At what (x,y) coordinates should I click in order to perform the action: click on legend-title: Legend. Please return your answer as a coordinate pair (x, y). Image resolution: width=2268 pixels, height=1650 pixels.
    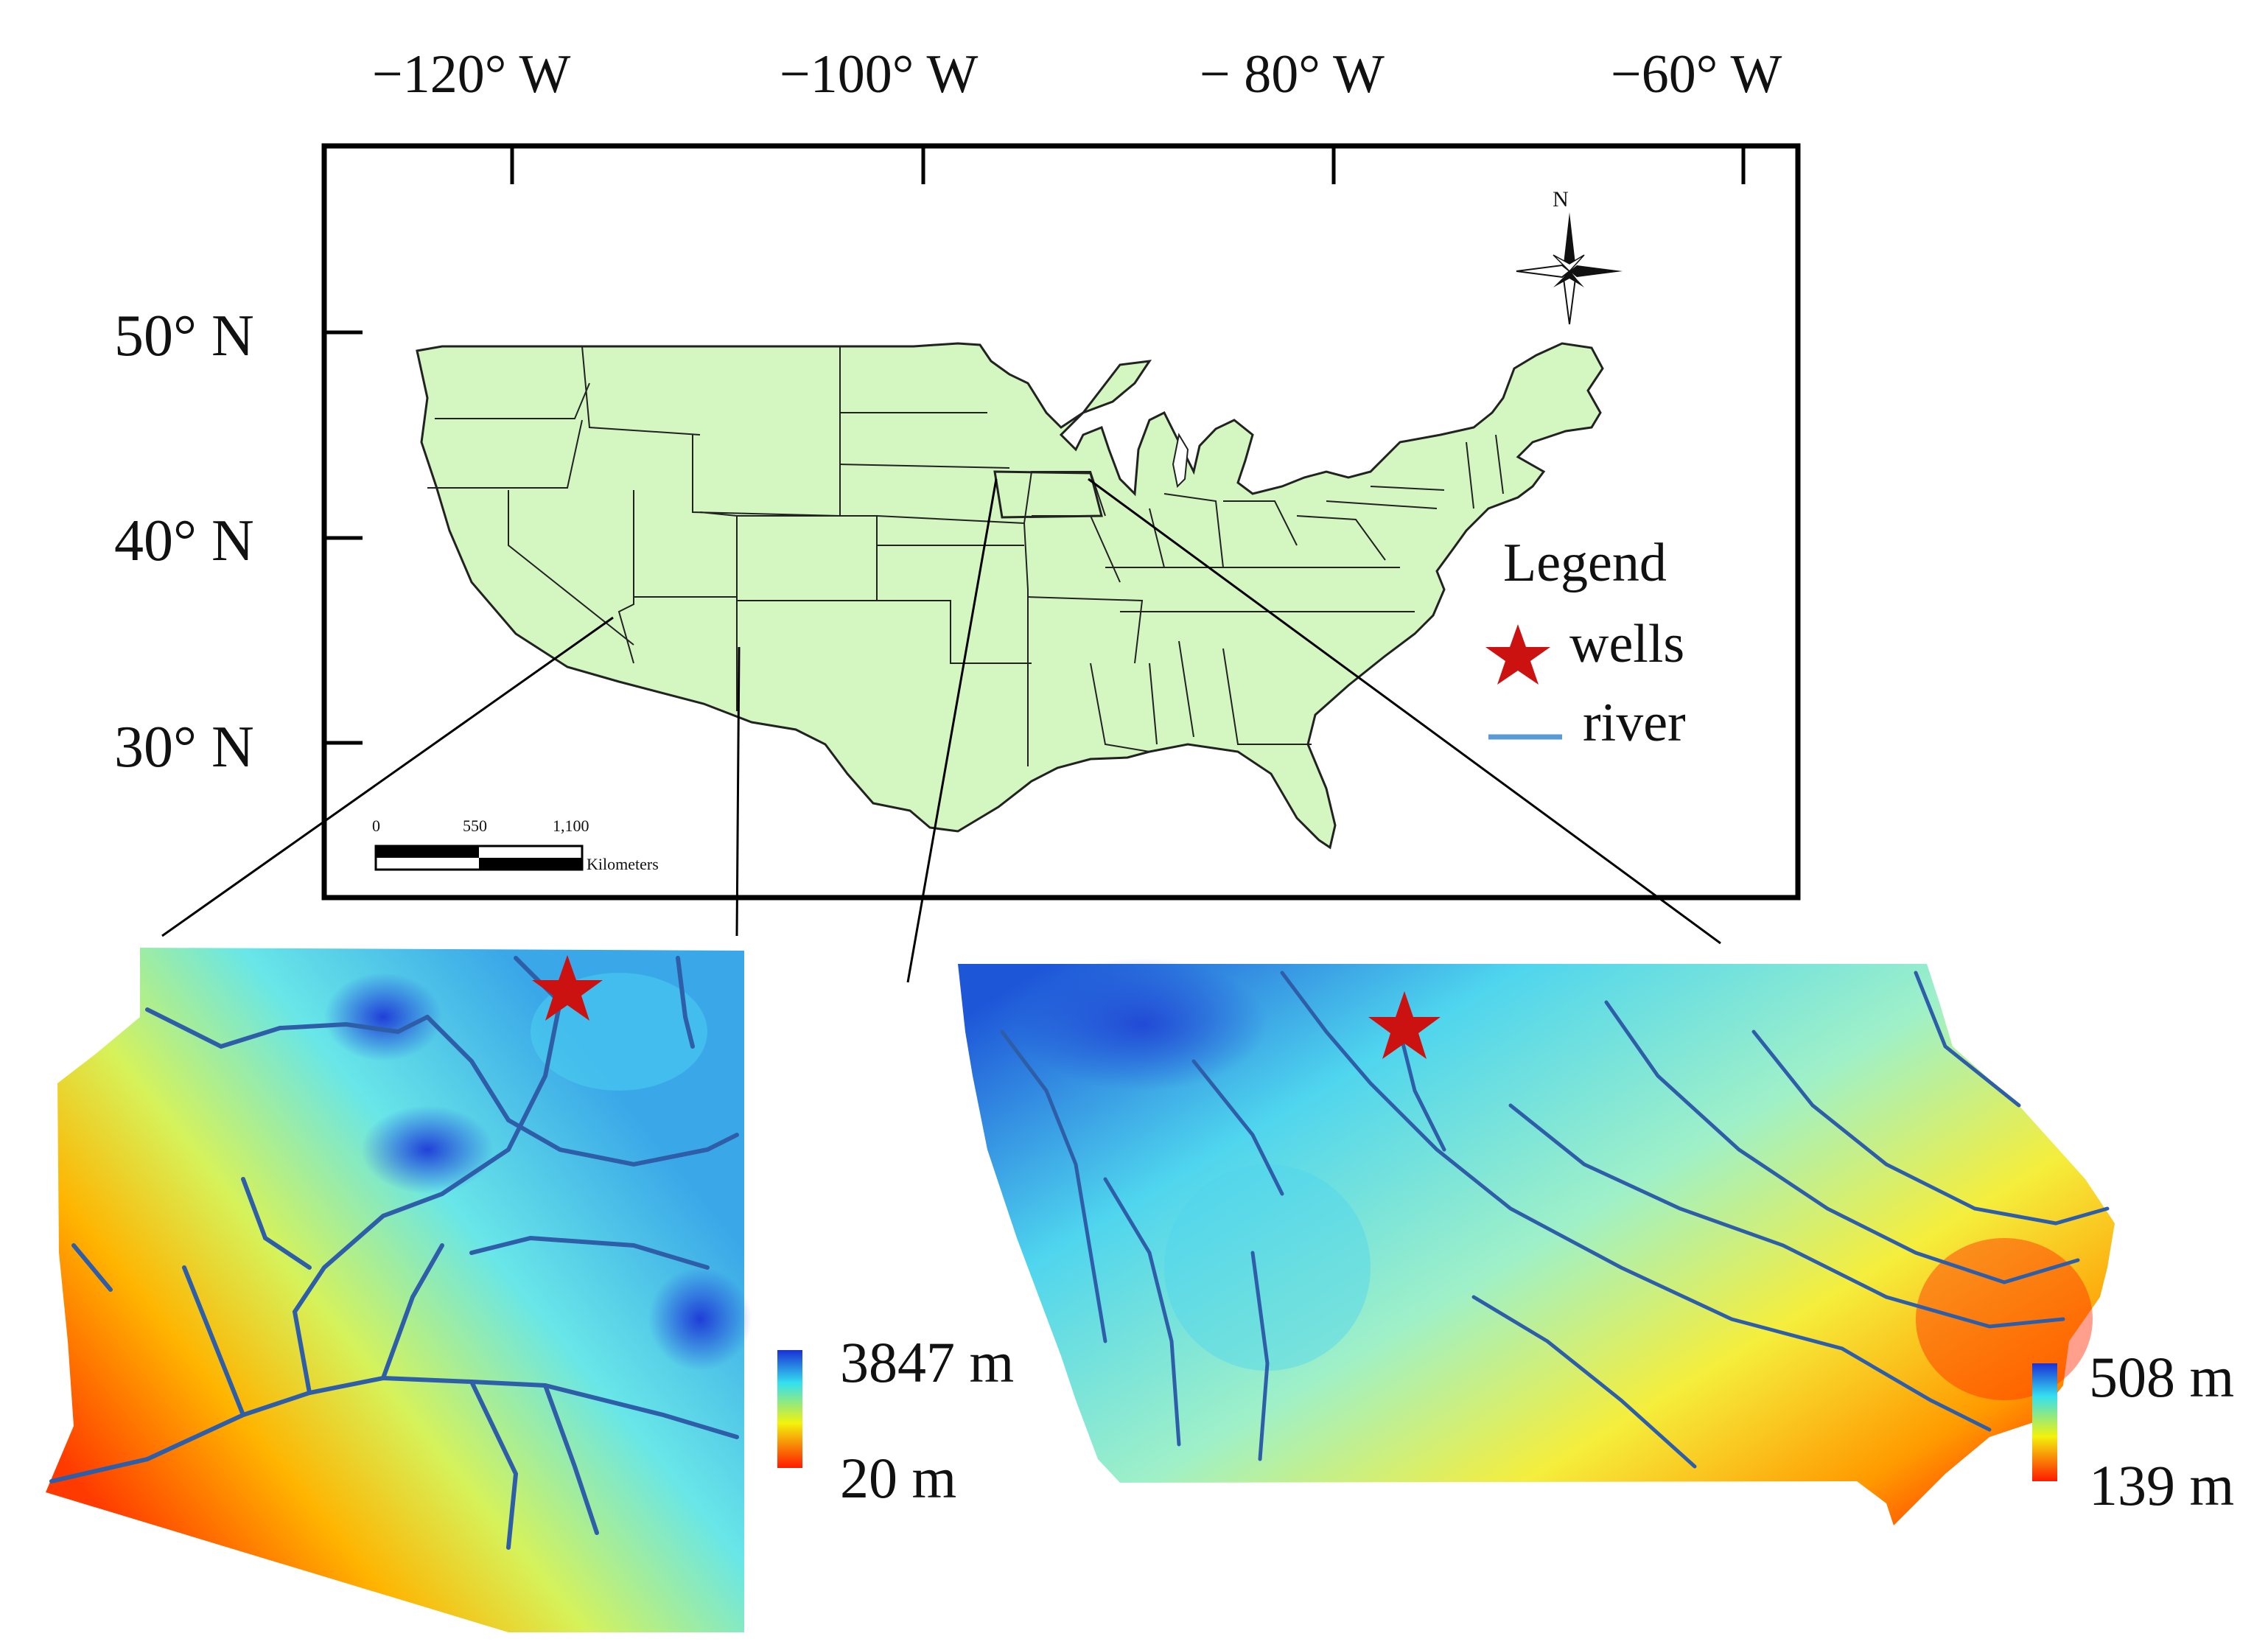
    Looking at the image, I should click on (1585, 563).